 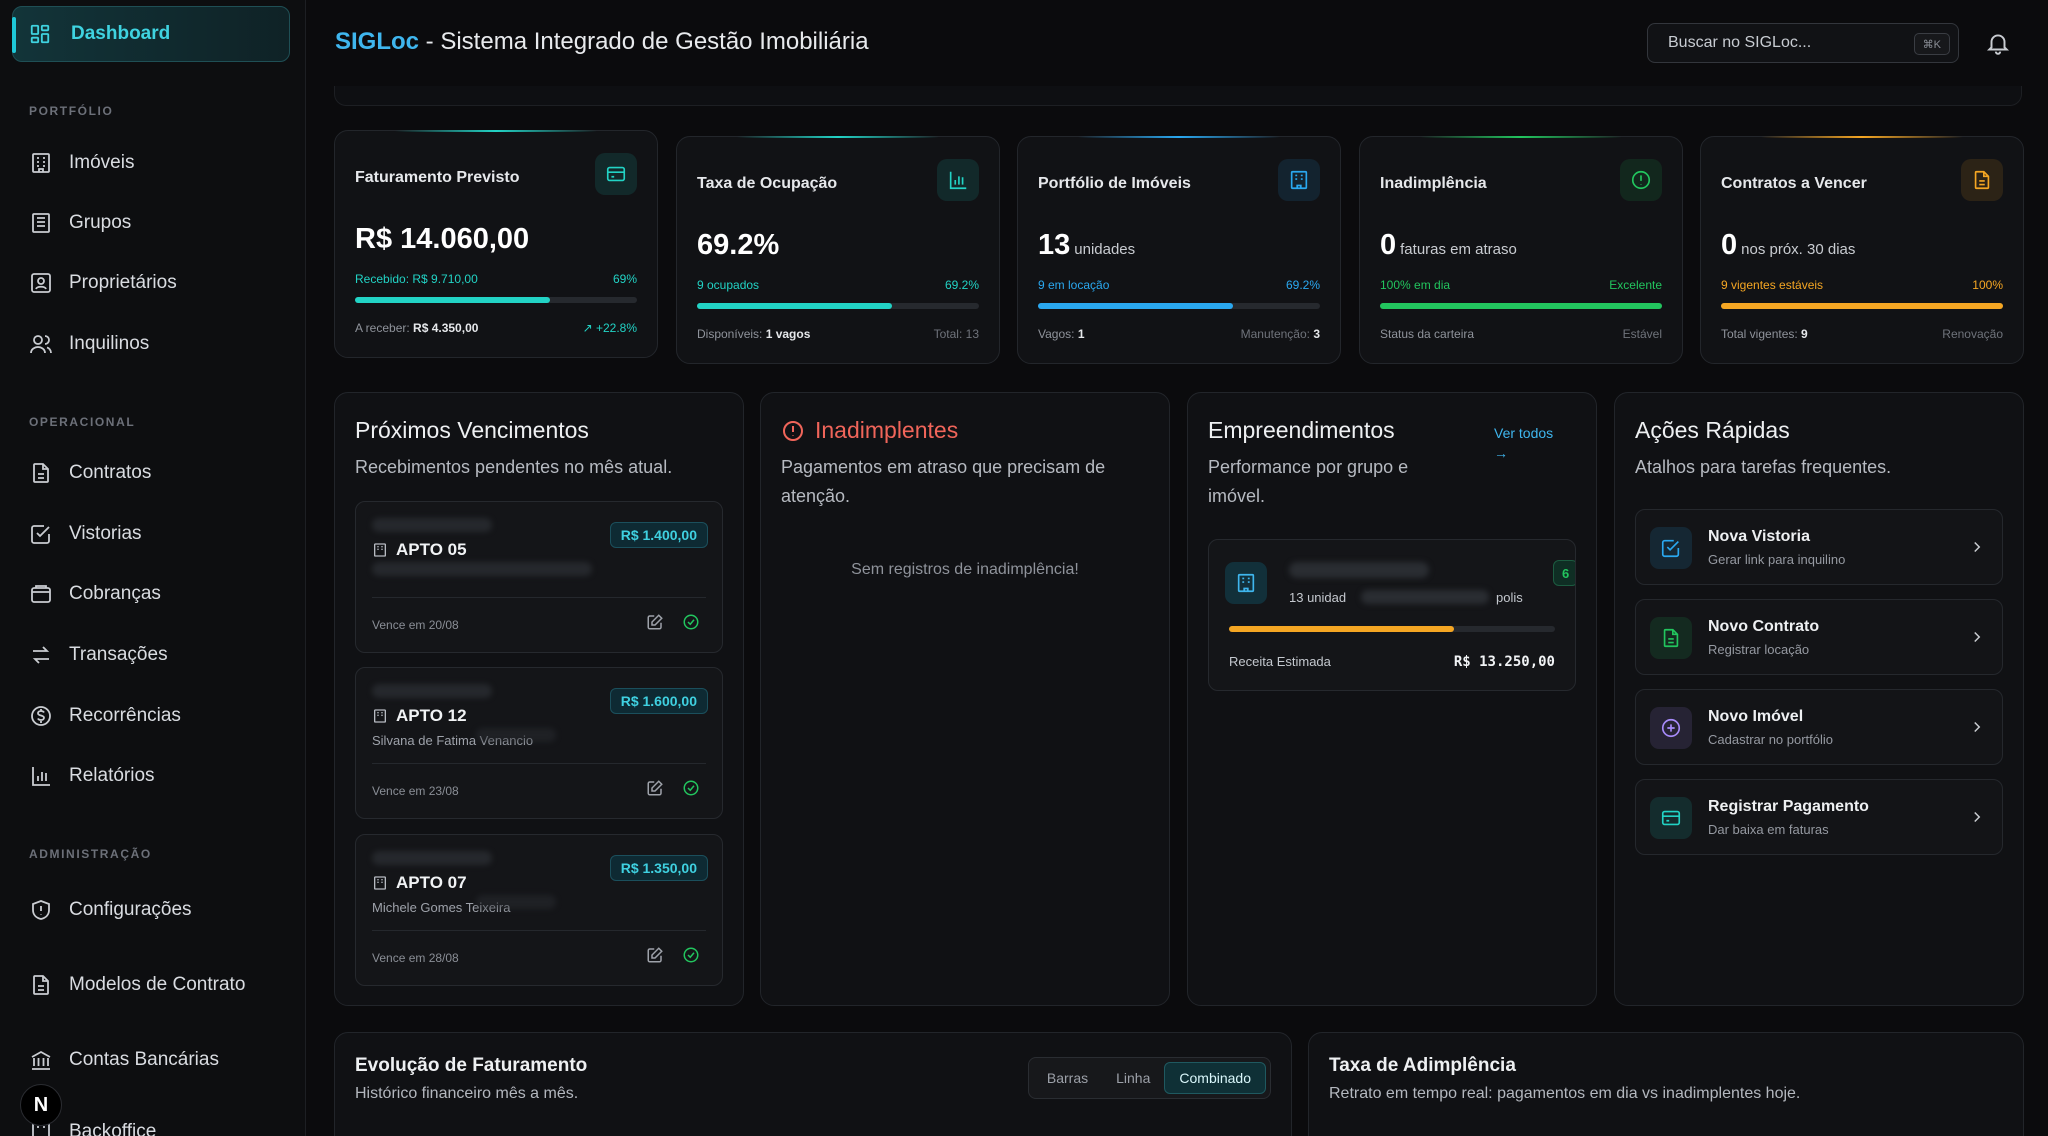 I want to click on sidebar-item-label: Contas Bancárias, so click(x=144, y=1059).